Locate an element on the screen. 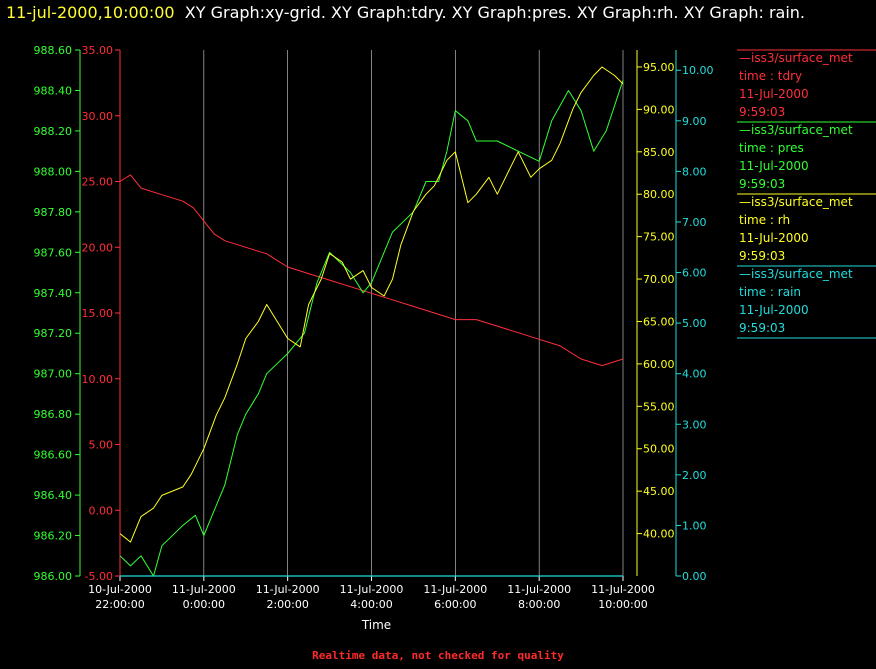 This screenshot has height=669, width=876. pres-tick-label: 986.40 is located at coordinates (53, 495).